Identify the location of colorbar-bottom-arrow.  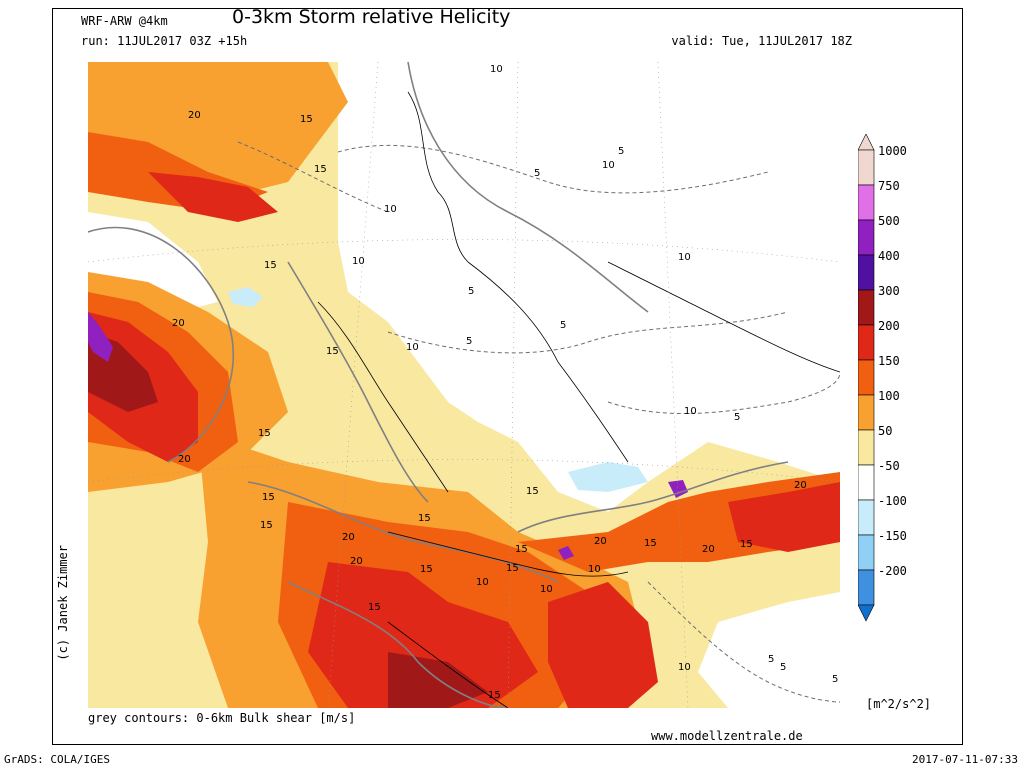
(866, 613).